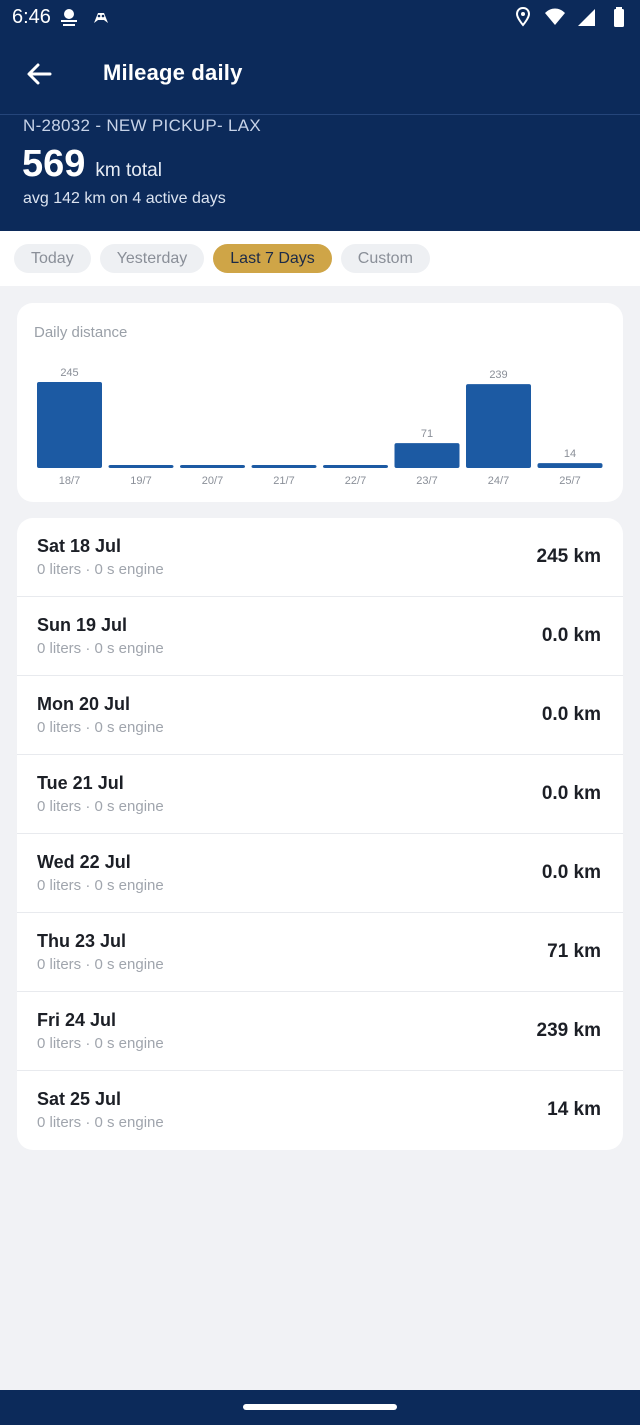 The image size is (640, 1425). I want to click on x-tick-label: 18/7, so click(69, 481).